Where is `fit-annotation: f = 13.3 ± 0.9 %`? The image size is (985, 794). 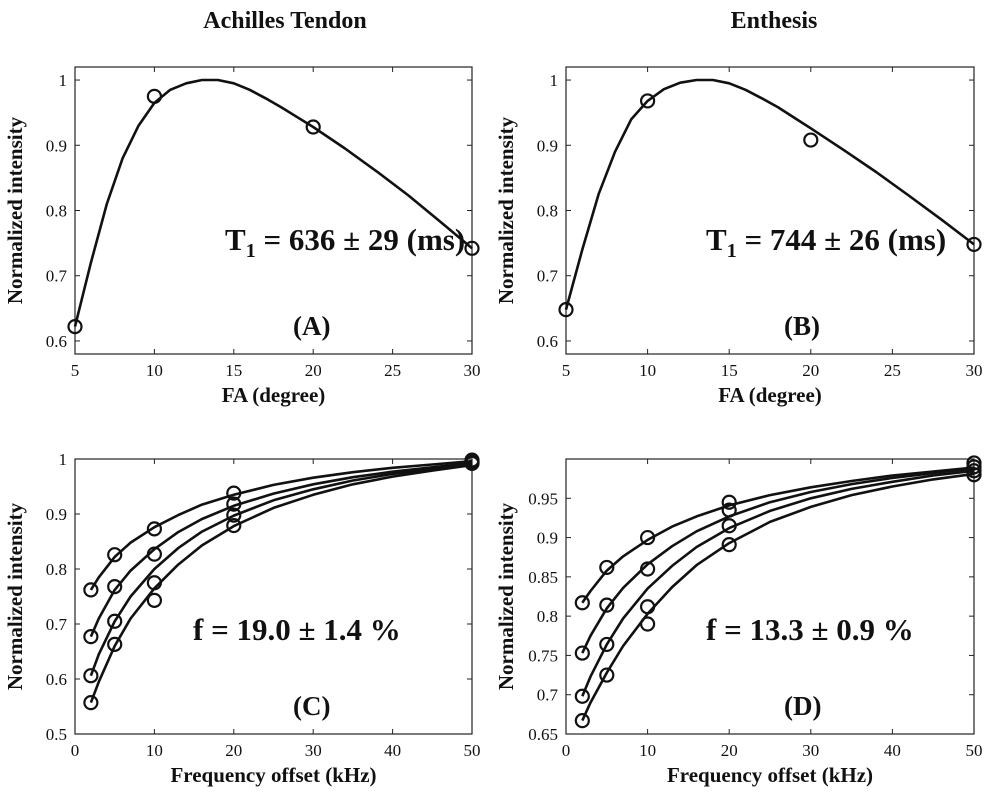 fit-annotation: f = 13.3 ± 0.9 % is located at coordinates (810, 629).